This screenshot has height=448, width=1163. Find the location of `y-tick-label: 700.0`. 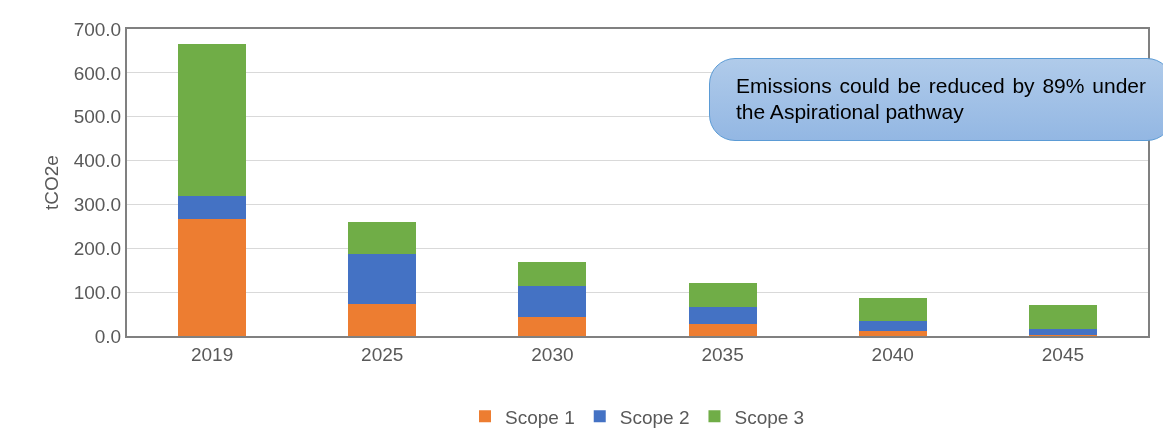

y-tick-label: 700.0 is located at coordinates (97, 29).